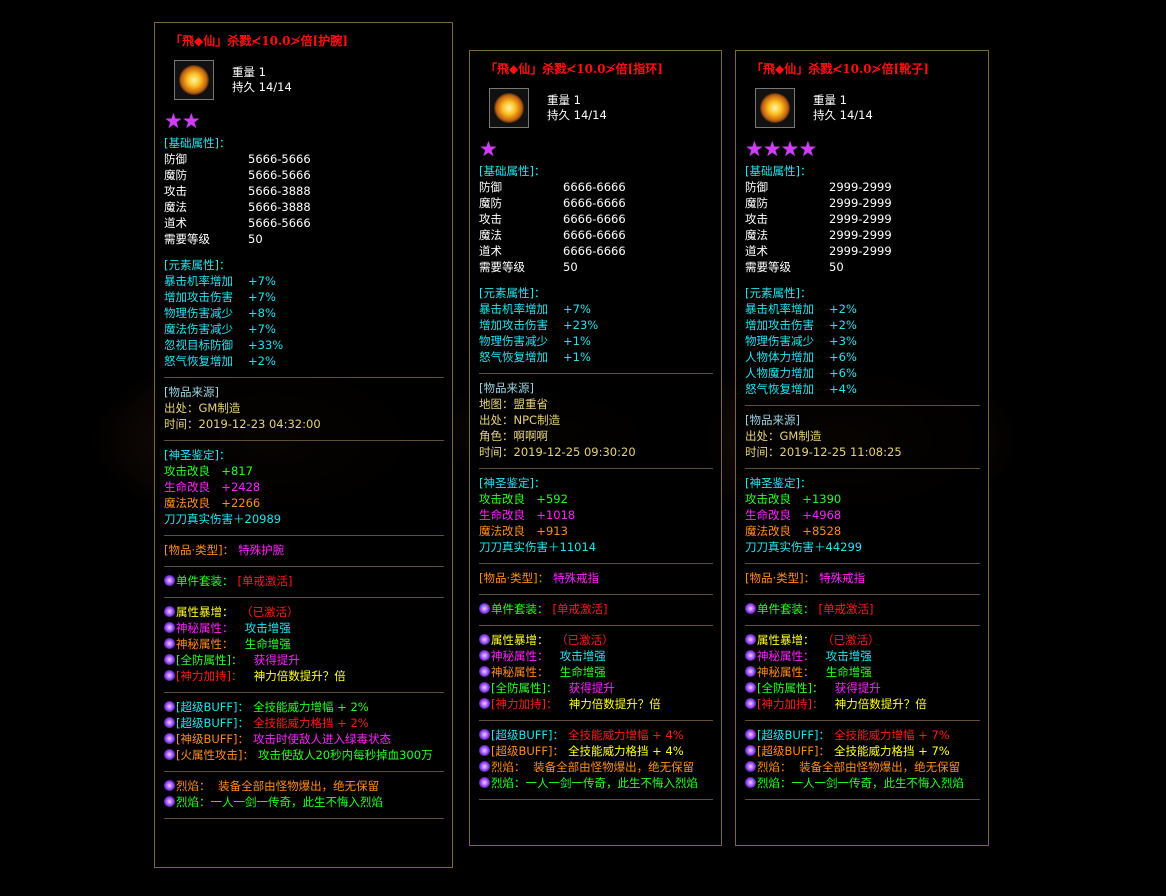 The image size is (1166, 896). Describe the element at coordinates (255, 239) in the screenshot. I see `attr-value: 50` at that location.